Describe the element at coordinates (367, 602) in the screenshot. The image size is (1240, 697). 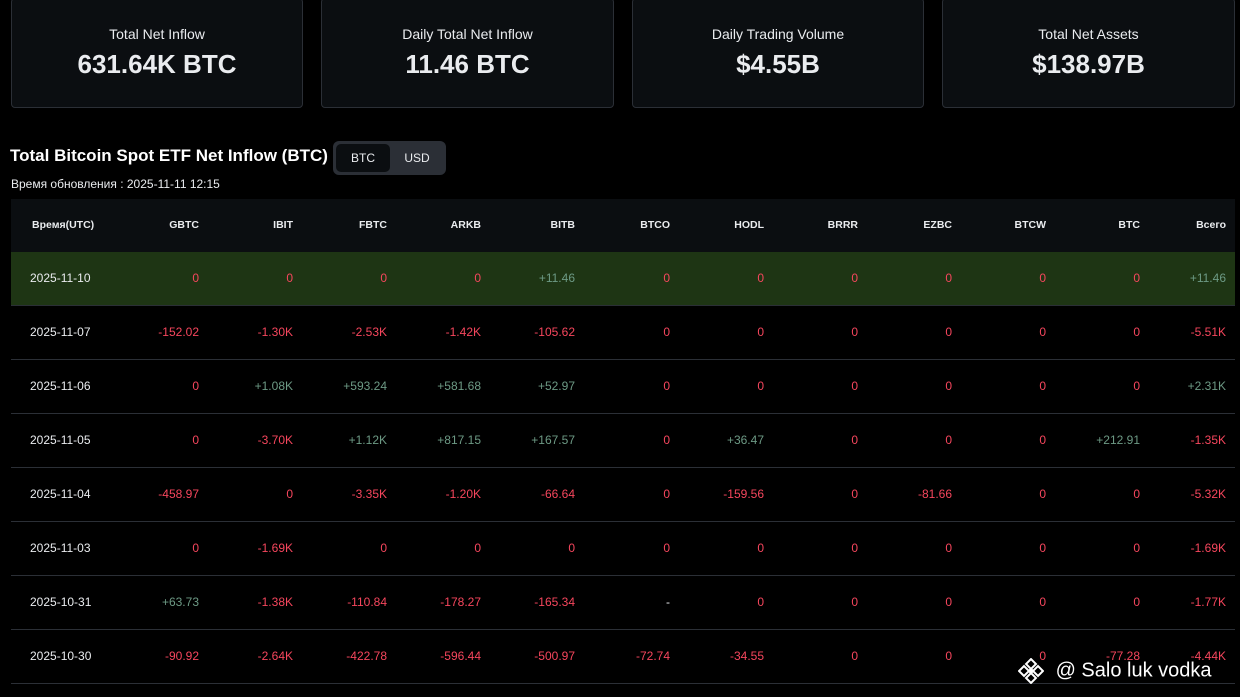
I see `cell-fbtc: -110.84` at that location.